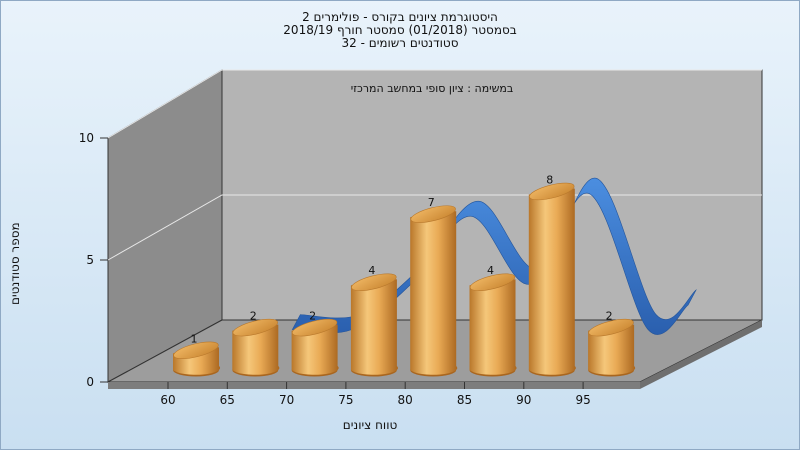  I want to click on floor-front, so click(374, 385).